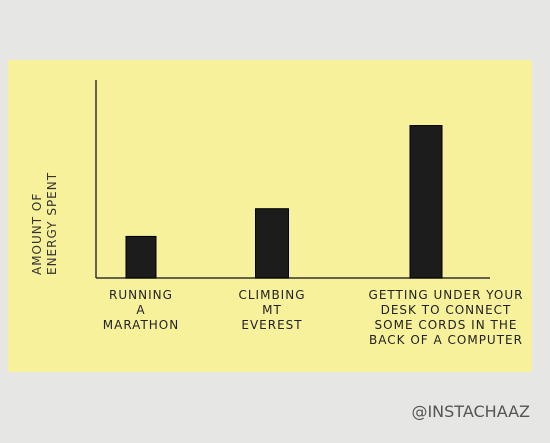 This screenshot has width=550, height=443. Describe the element at coordinates (272, 310) in the screenshot. I see `x-tick-label: CLIMBING MT EVEREST` at that location.